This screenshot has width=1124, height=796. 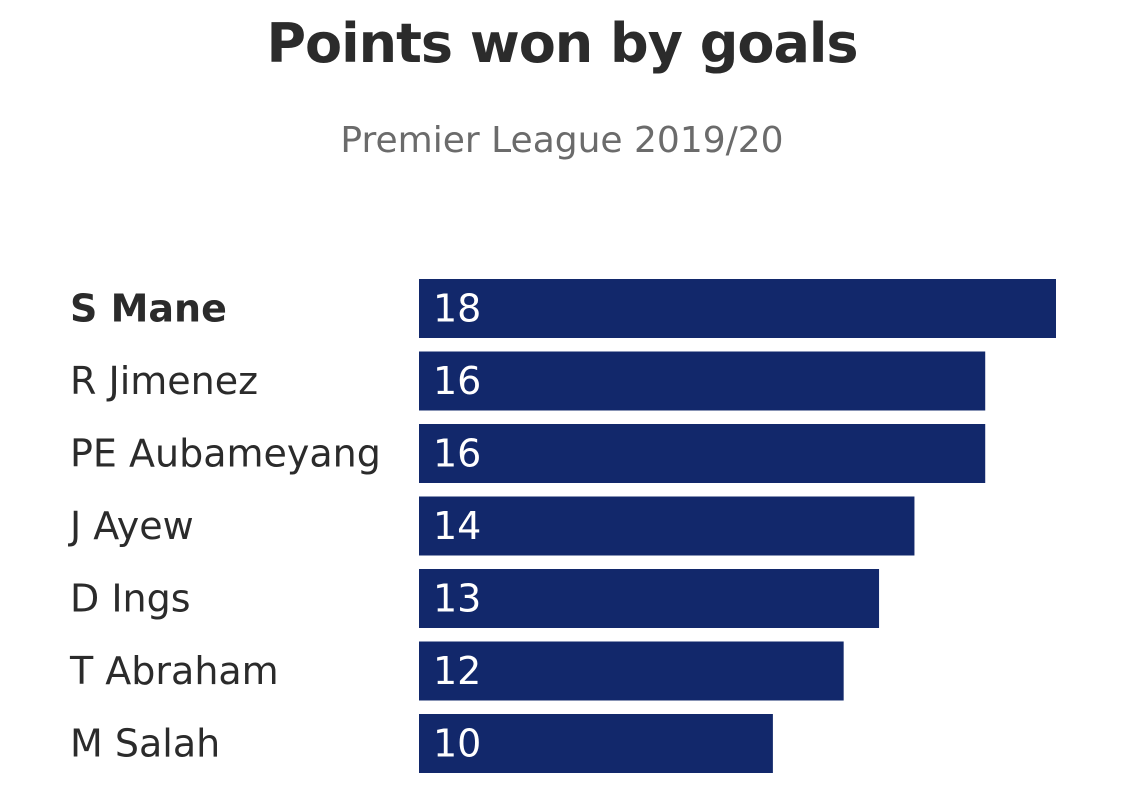 What do you see at coordinates (562, 140) in the screenshot?
I see `chart-subtitle: Premier League 2019/20` at bounding box center [562, 140].